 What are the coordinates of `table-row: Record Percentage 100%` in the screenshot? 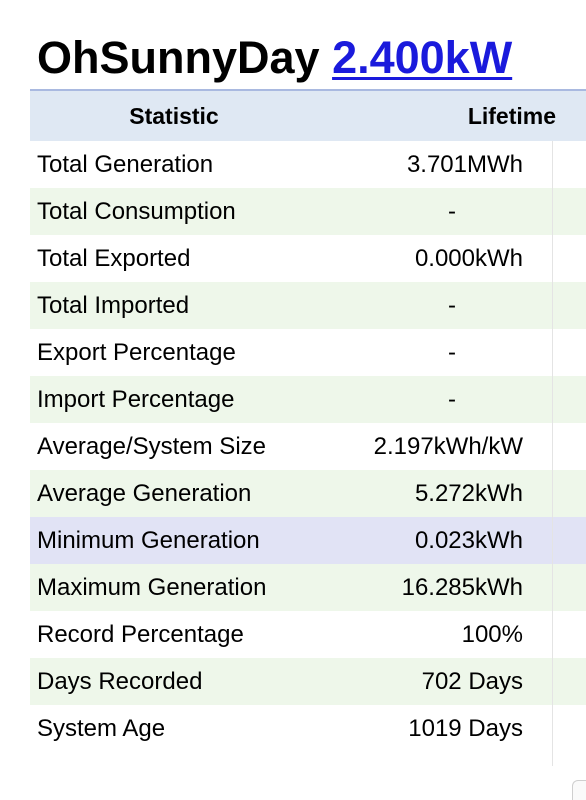 It's located at (308, 634).